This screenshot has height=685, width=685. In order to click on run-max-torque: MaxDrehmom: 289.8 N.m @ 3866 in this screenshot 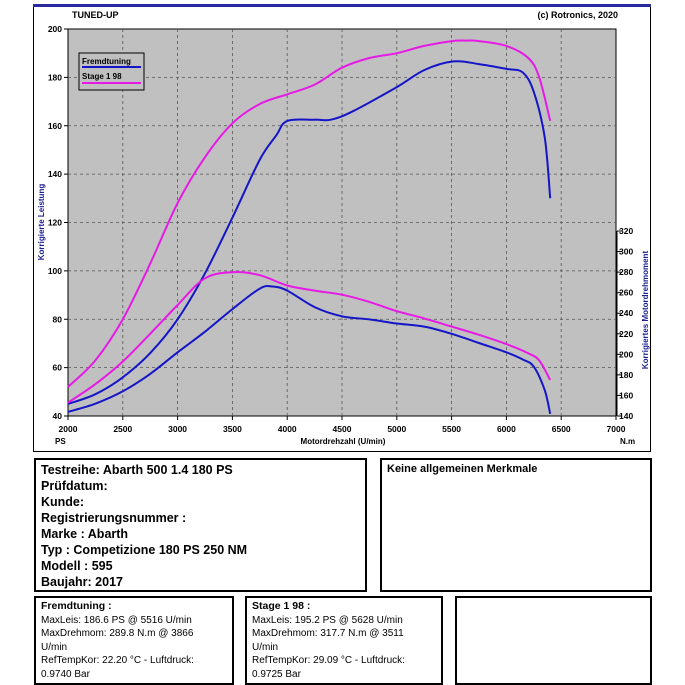, I will do `click(117, 633)`.